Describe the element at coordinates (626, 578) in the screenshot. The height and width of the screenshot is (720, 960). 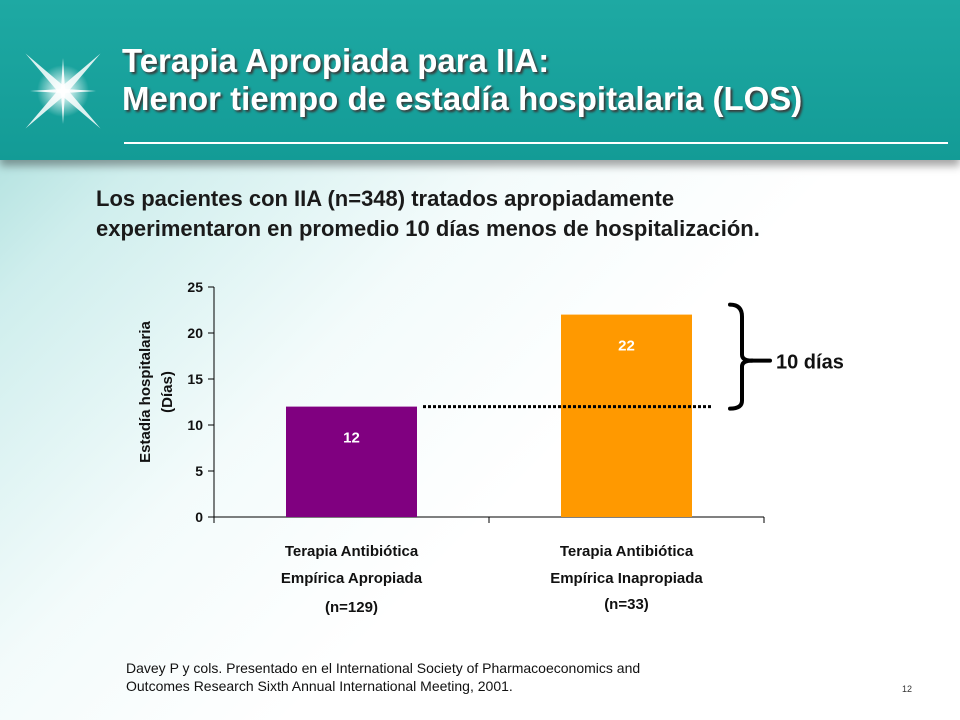
I see `x-tick-label: Empírica Inapropiada` at that location.